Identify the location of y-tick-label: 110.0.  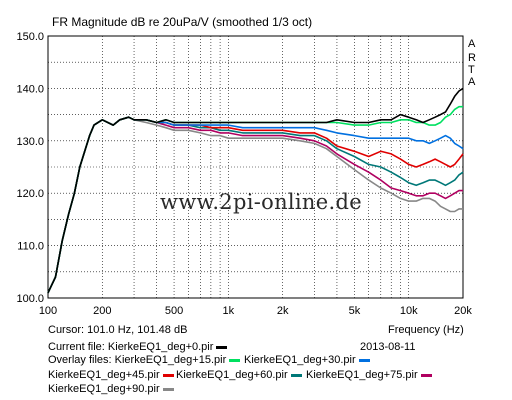
(30, 247).